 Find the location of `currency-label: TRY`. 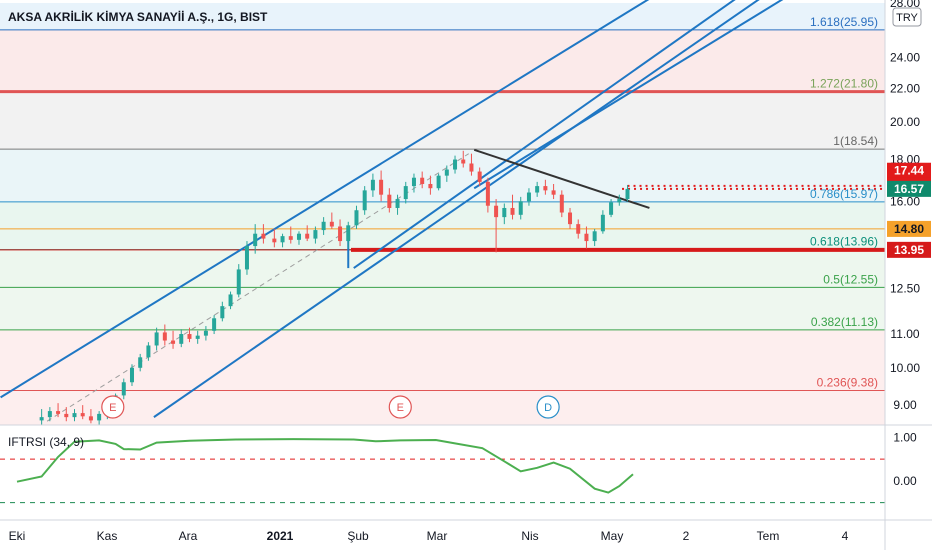

currency-label: TRY is located at coordinates (907, 18).